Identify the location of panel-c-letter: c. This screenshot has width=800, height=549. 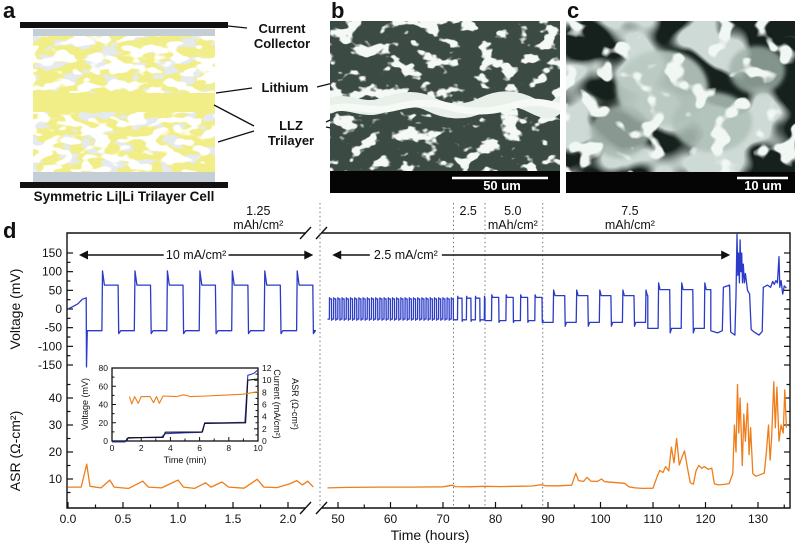
(573, 11).